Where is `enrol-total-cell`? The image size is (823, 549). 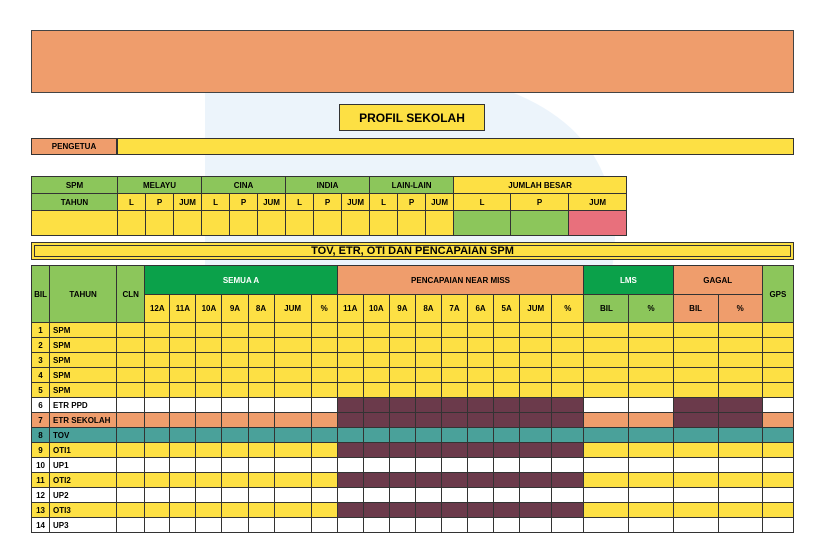 enrol-total-cell is located at coordinates (540, 223).